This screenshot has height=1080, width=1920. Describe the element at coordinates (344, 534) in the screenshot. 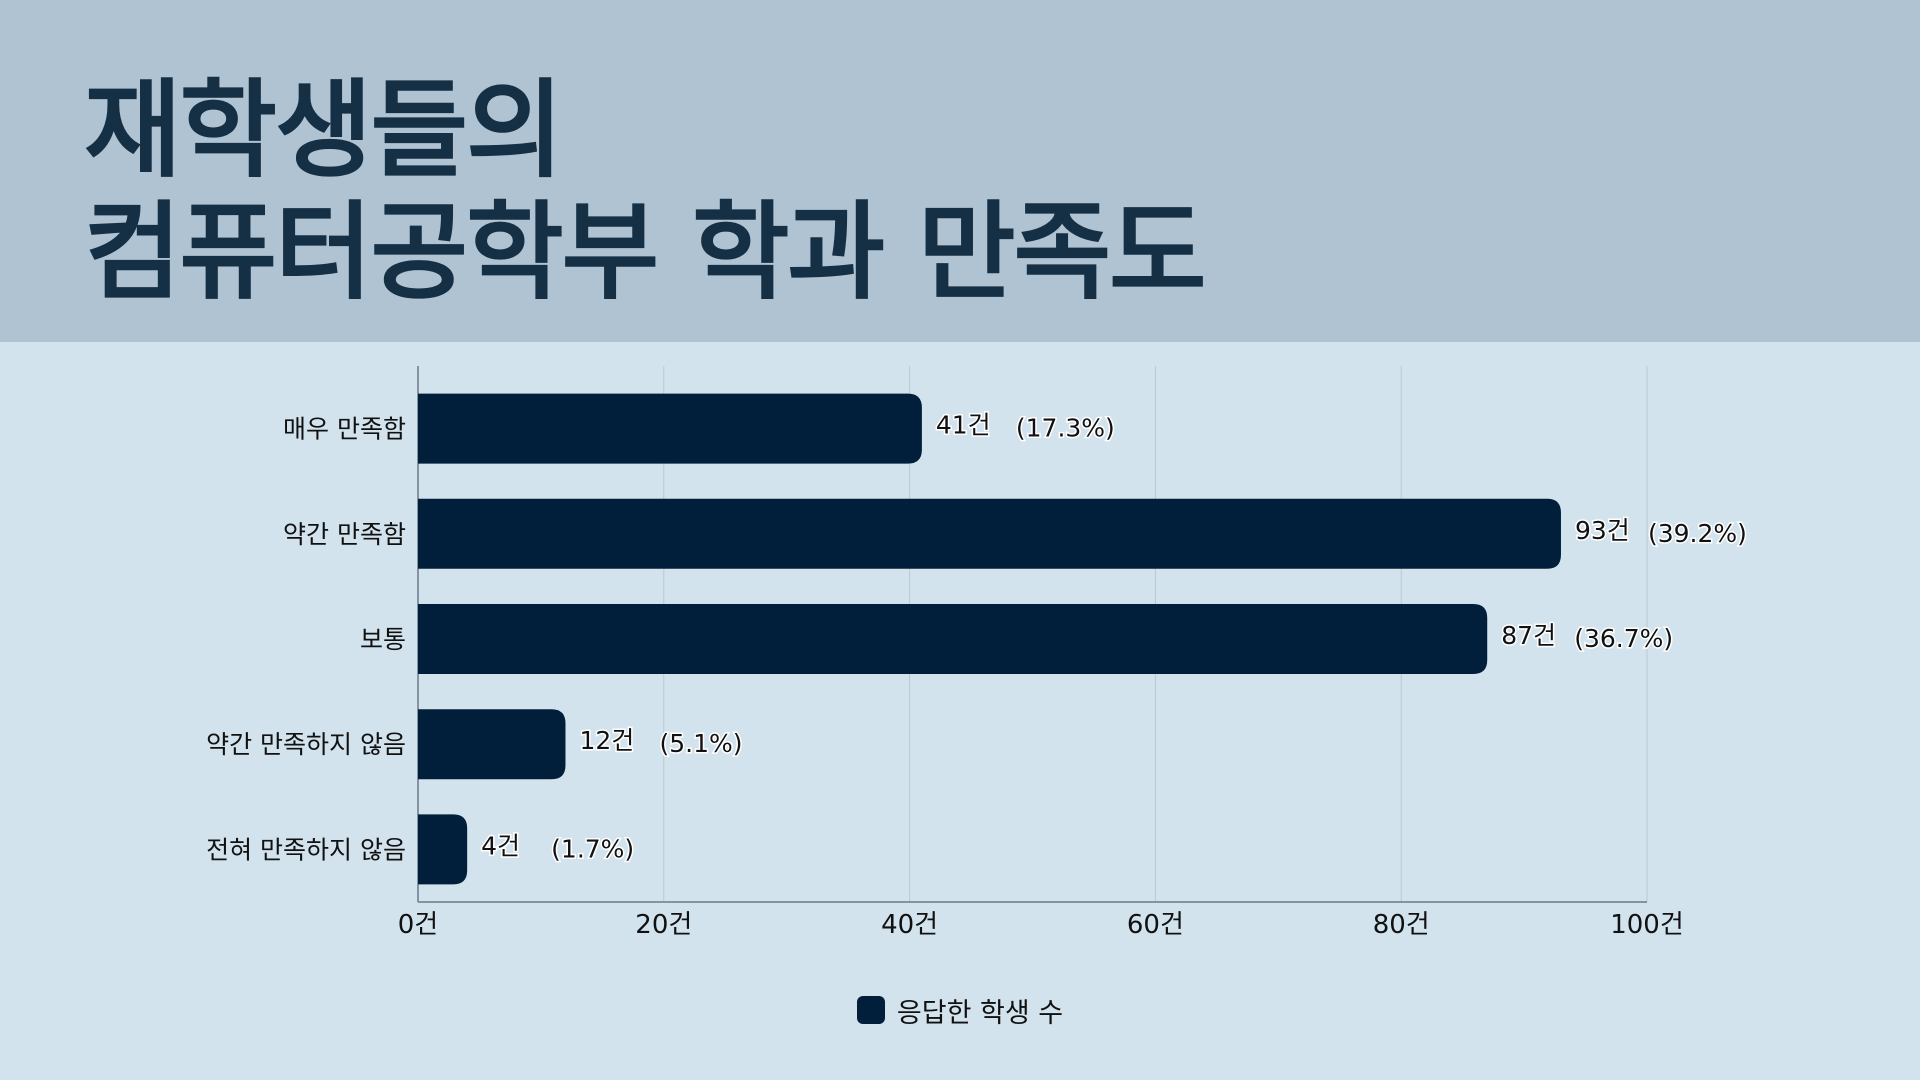

I see `category-label: 약간 만족함` at that location.